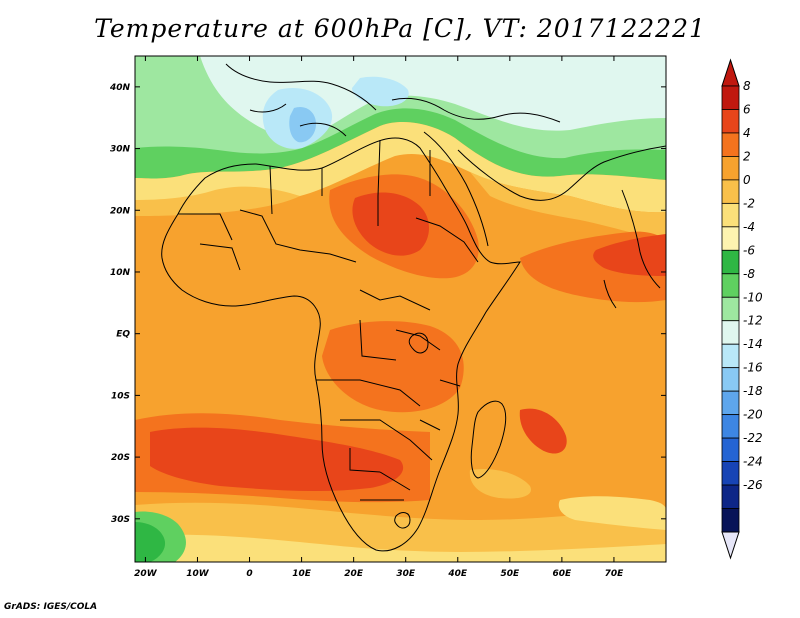  Describe the element at coordinates (120, 273) in the screenshot. I see `lat-tick-label: 10N` at that location.